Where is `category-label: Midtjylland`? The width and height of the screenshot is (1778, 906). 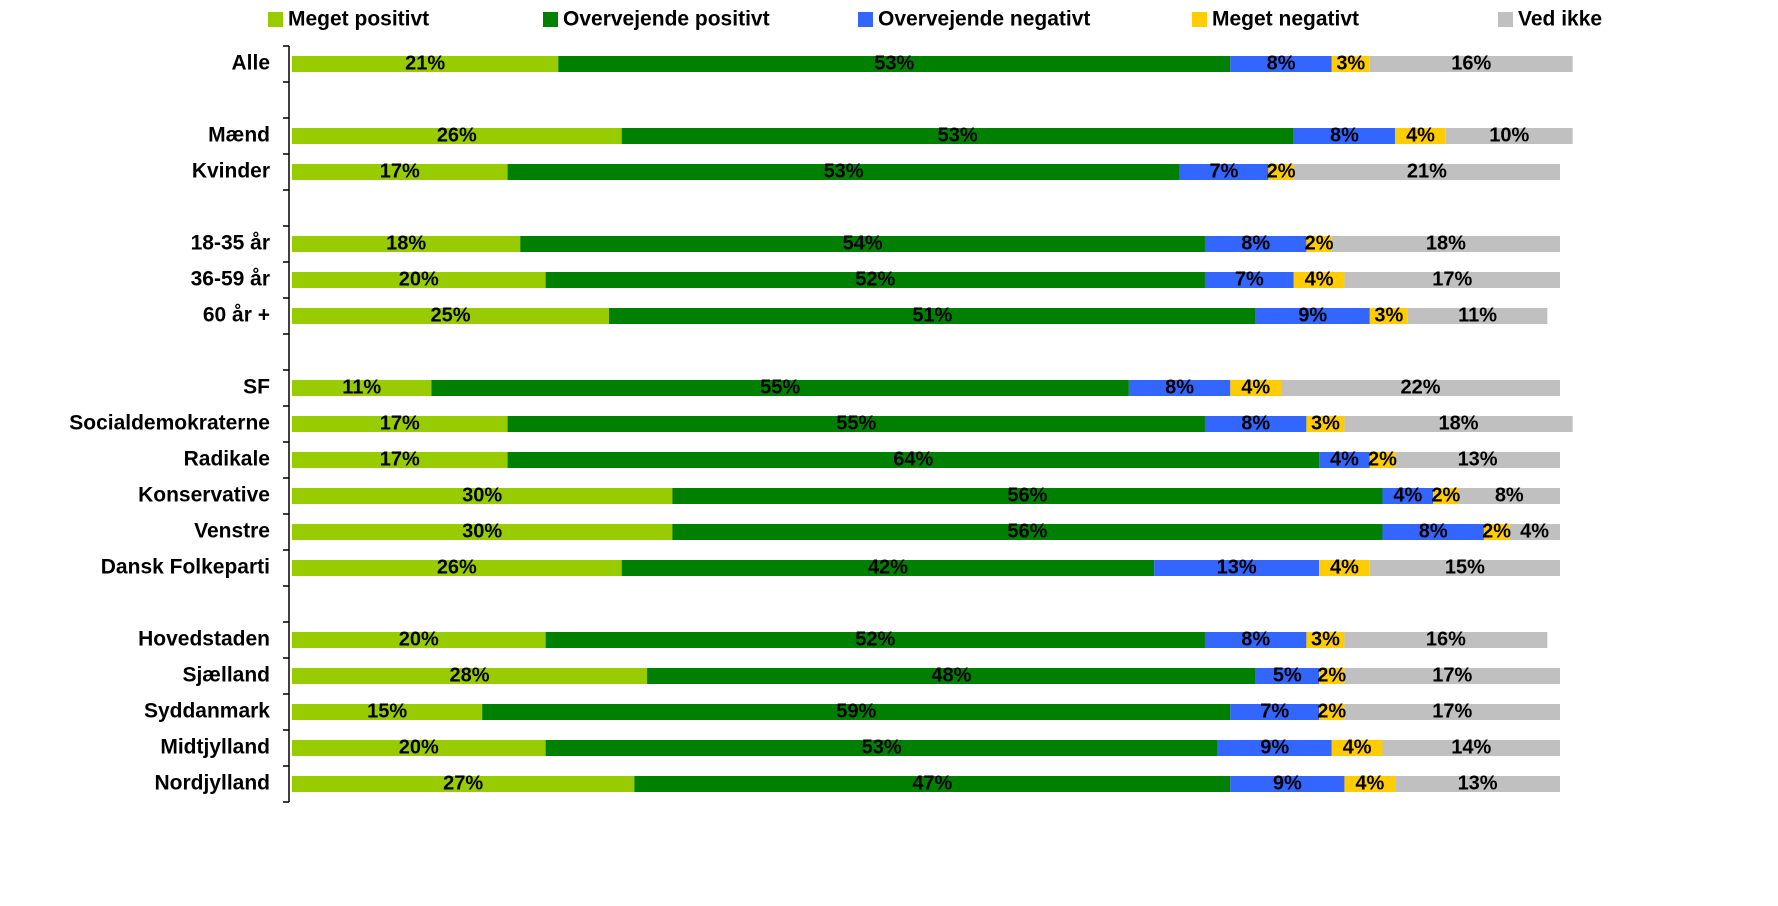 category-label: Midtjylland is located at coordinates (215, 747).